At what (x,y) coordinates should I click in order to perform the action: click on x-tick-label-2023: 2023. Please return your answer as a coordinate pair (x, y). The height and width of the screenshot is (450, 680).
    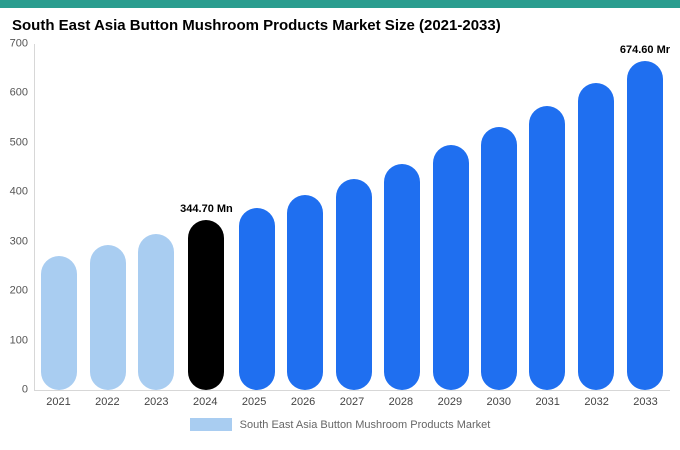
    Looking at the image, I should click on (156, 402).